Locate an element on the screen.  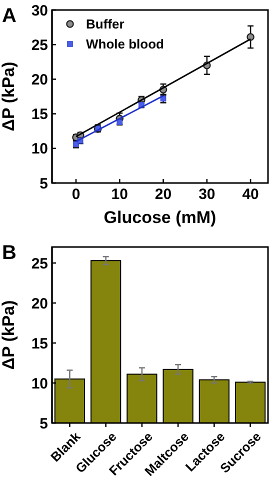
x-tick-label: 40 is located at coordinates (250, 194).